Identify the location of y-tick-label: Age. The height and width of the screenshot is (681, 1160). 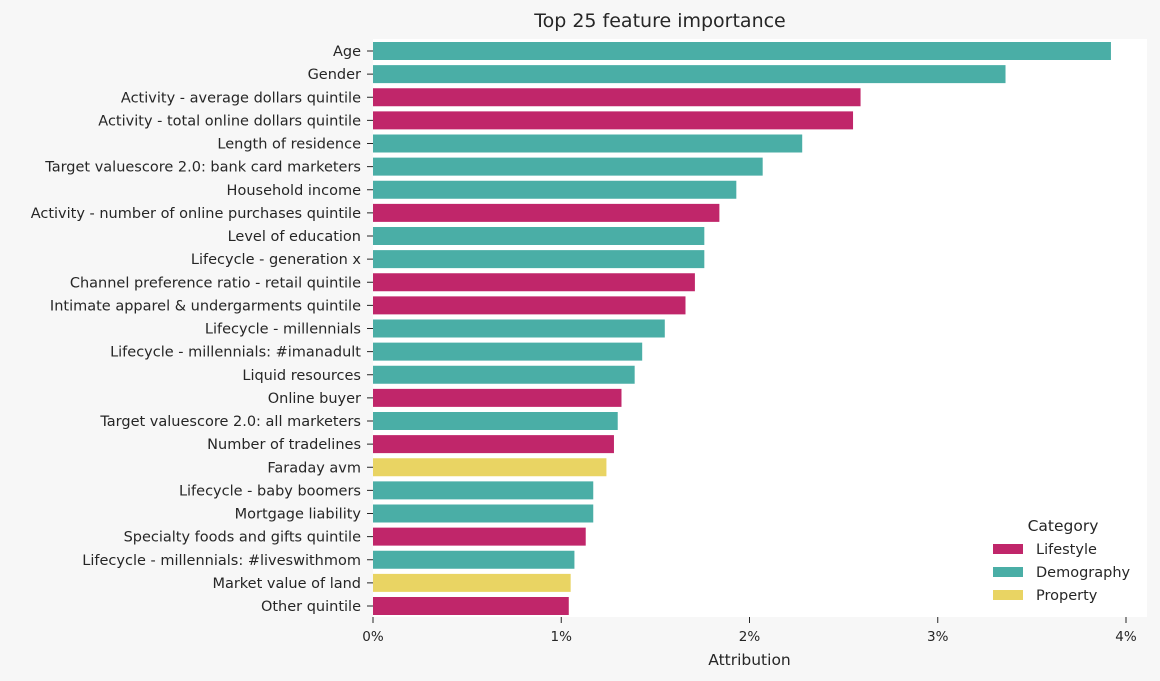
(347, 52).